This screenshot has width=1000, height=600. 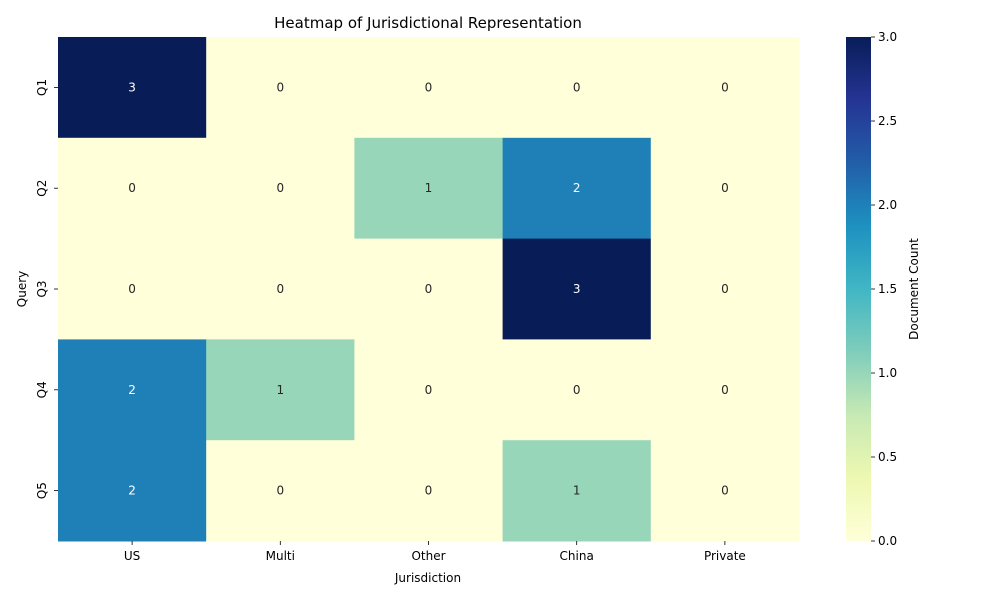 I want to click on x-tick-label: US, so click(x=132, y=556).